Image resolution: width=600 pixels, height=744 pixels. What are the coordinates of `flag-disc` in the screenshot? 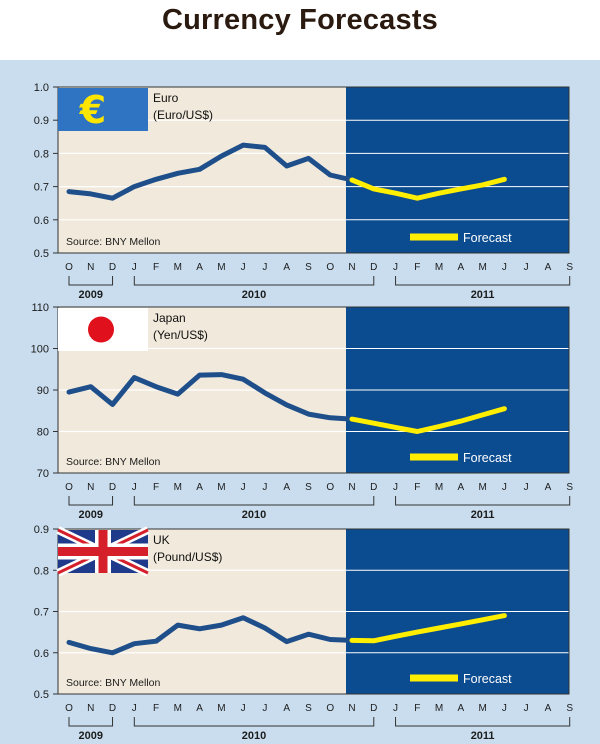 It's located at (101, 329).